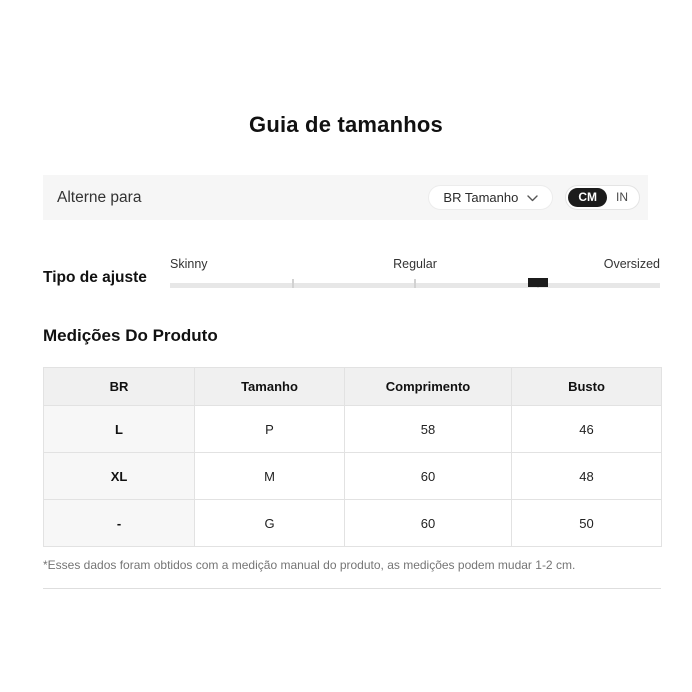  What do you see at coordinates (189, 264) in the screenshot?
I see `fit-scale-label-skinny: Skinny` at bounding box center [189, 264].